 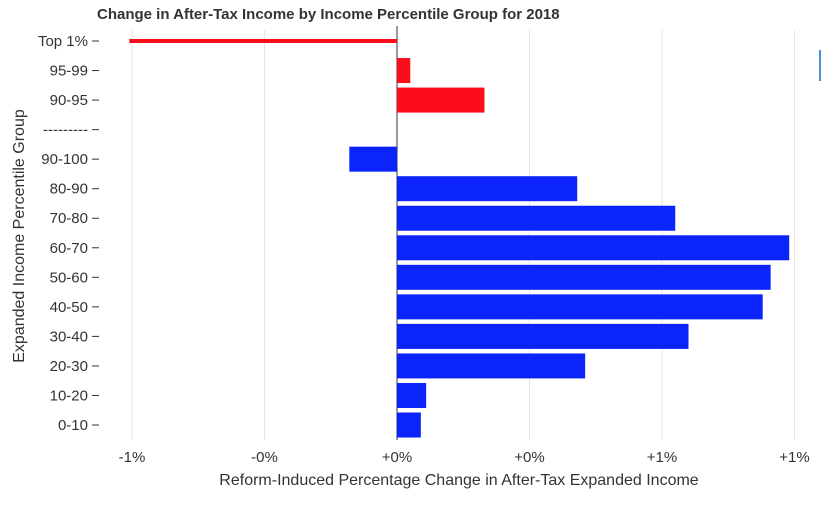 I want to click on y-tick-label: 95-99, so click(x=69, y=71).